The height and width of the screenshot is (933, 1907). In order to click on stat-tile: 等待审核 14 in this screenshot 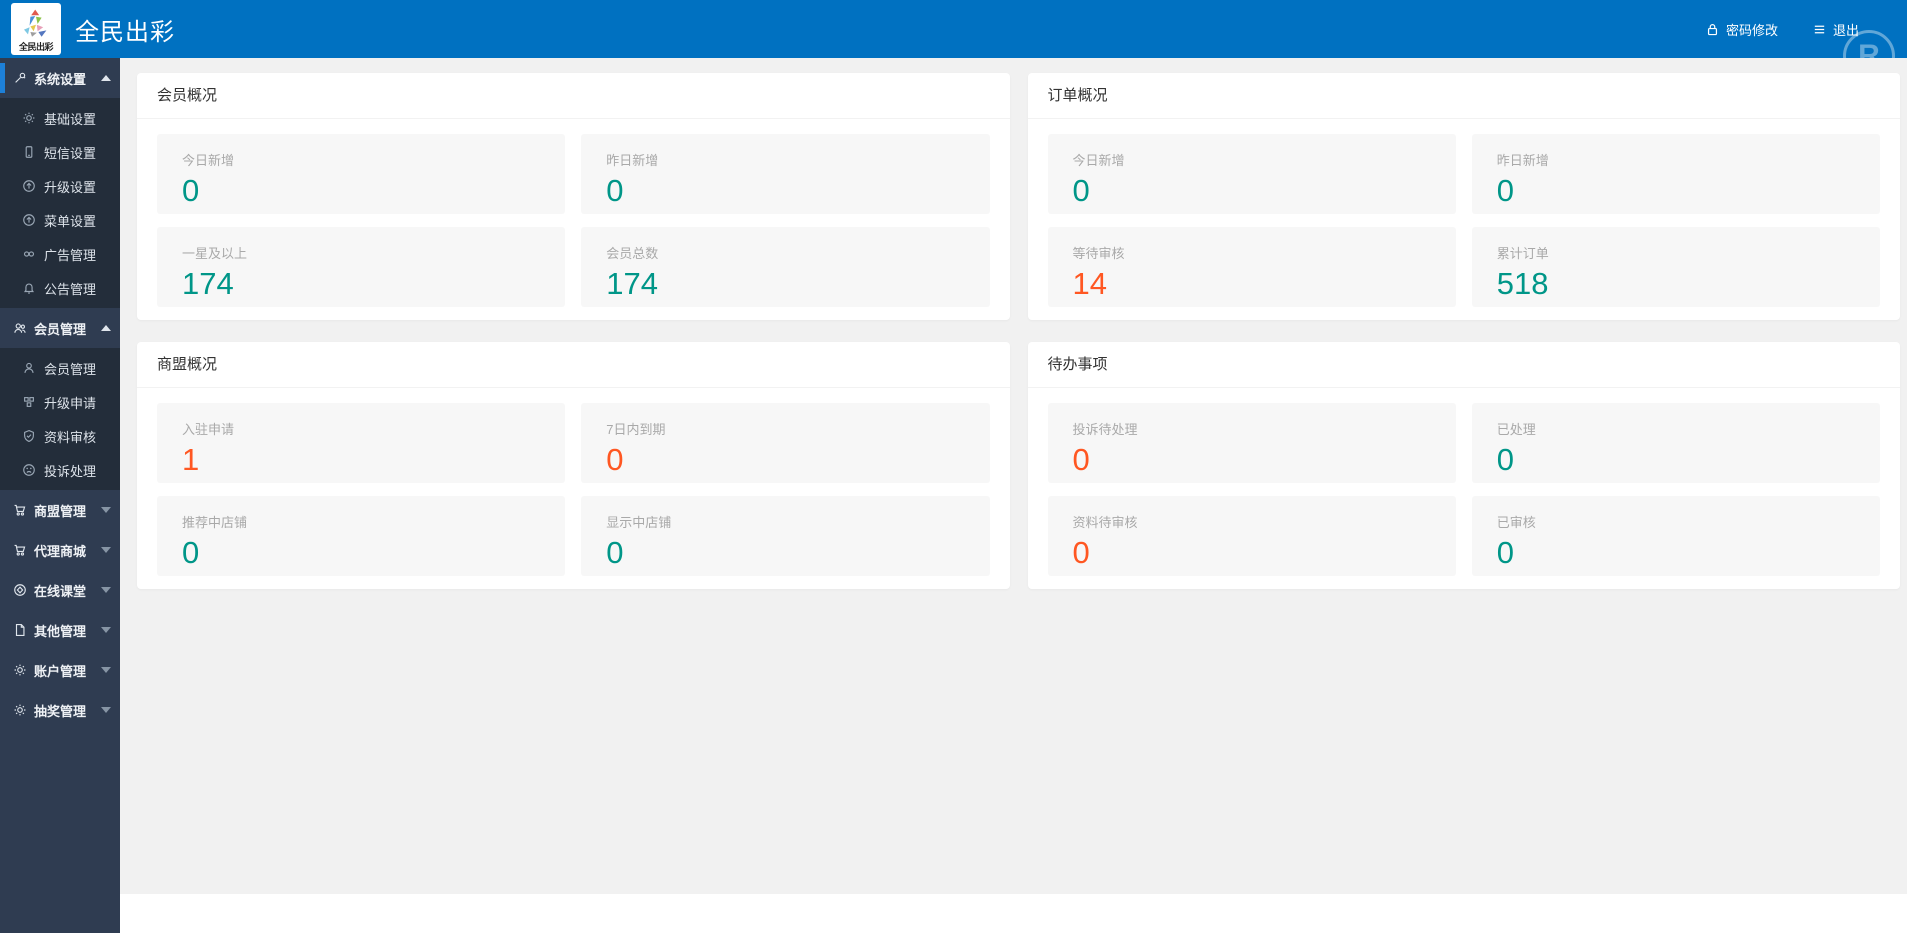, I will do `click(1251, 267)`.